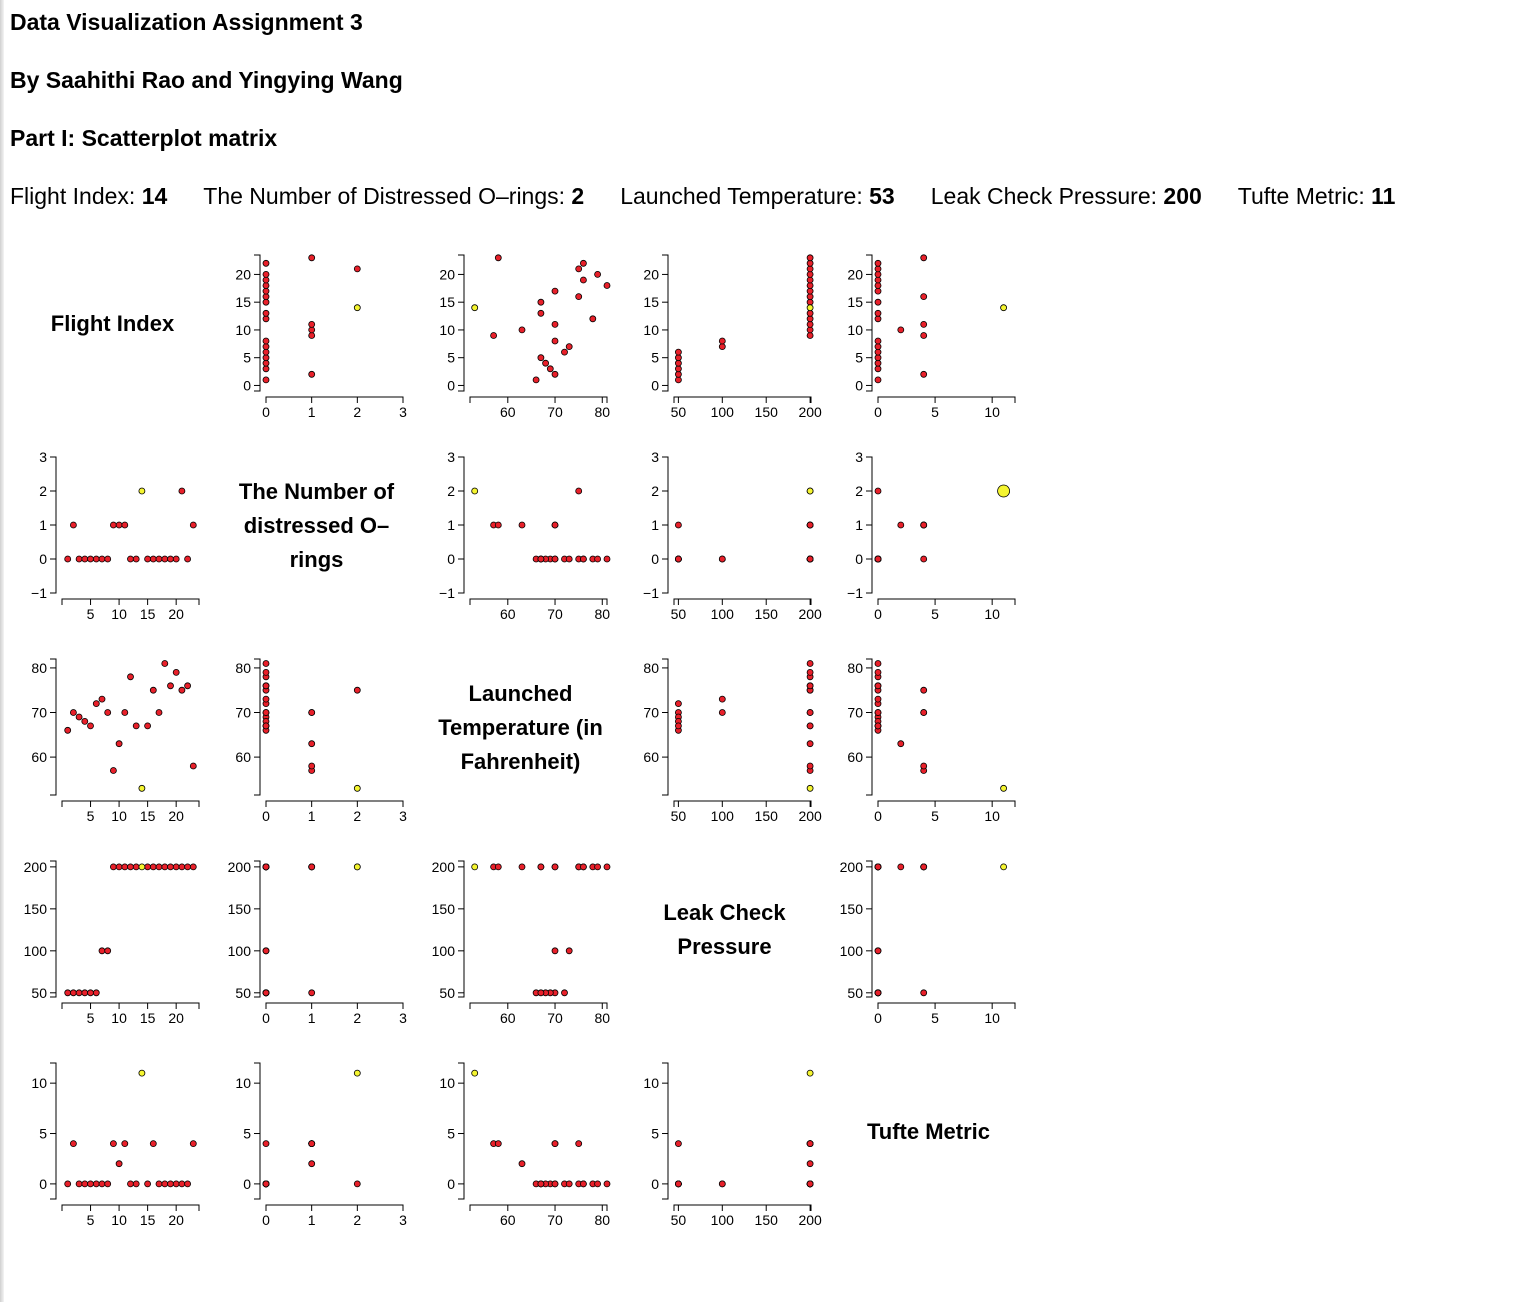 This screenshot has height=1302, width=1530. Describe the element at coordinates (992, 614) in the screenshot. I see `x-tick-label: 10` at that location.